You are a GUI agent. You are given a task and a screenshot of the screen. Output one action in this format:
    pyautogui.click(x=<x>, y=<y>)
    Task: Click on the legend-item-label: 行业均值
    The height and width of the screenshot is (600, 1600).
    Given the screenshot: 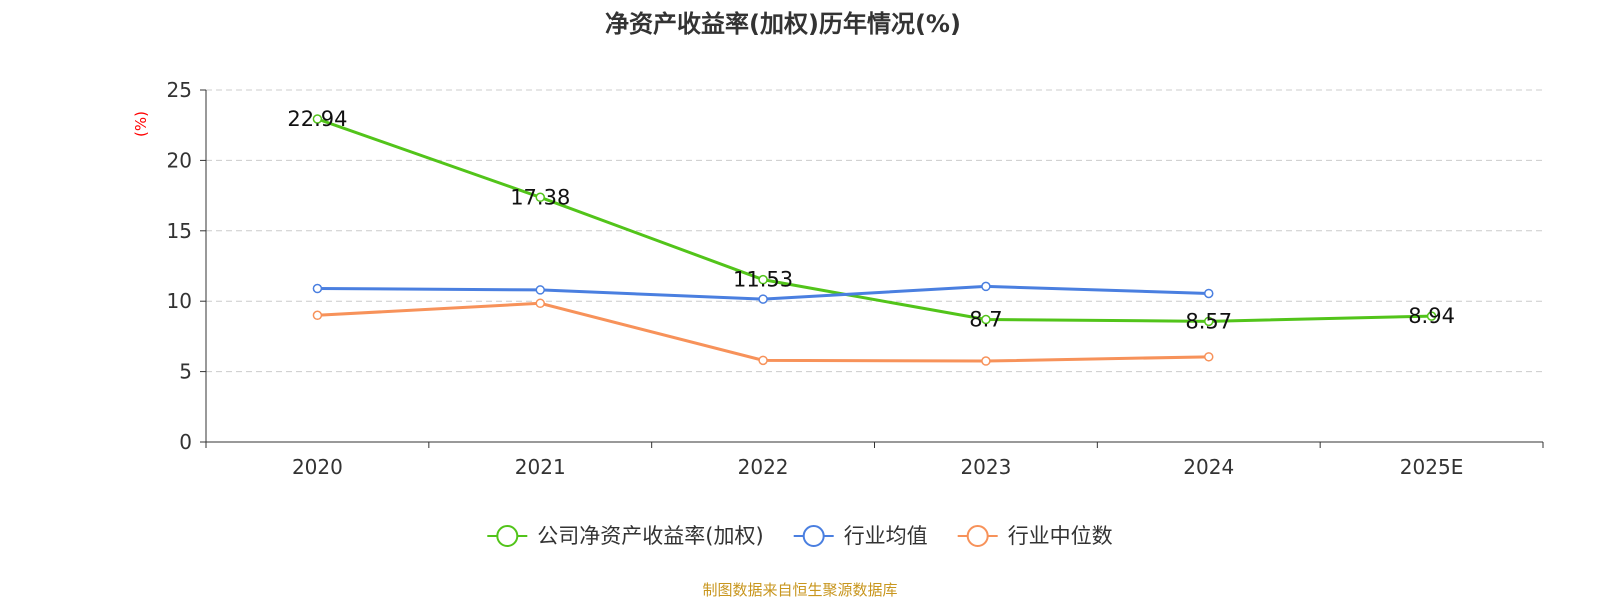 What is the action you would take?
    pyautogui.click(x=886, y=536)
    